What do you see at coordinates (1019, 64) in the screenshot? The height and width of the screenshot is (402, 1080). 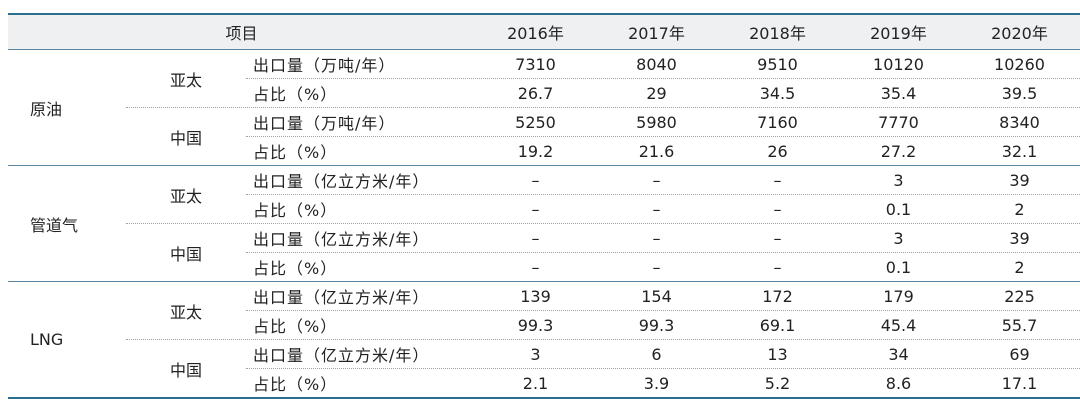 I see `table-cell: 10260` at bounding box center [1019, 64].